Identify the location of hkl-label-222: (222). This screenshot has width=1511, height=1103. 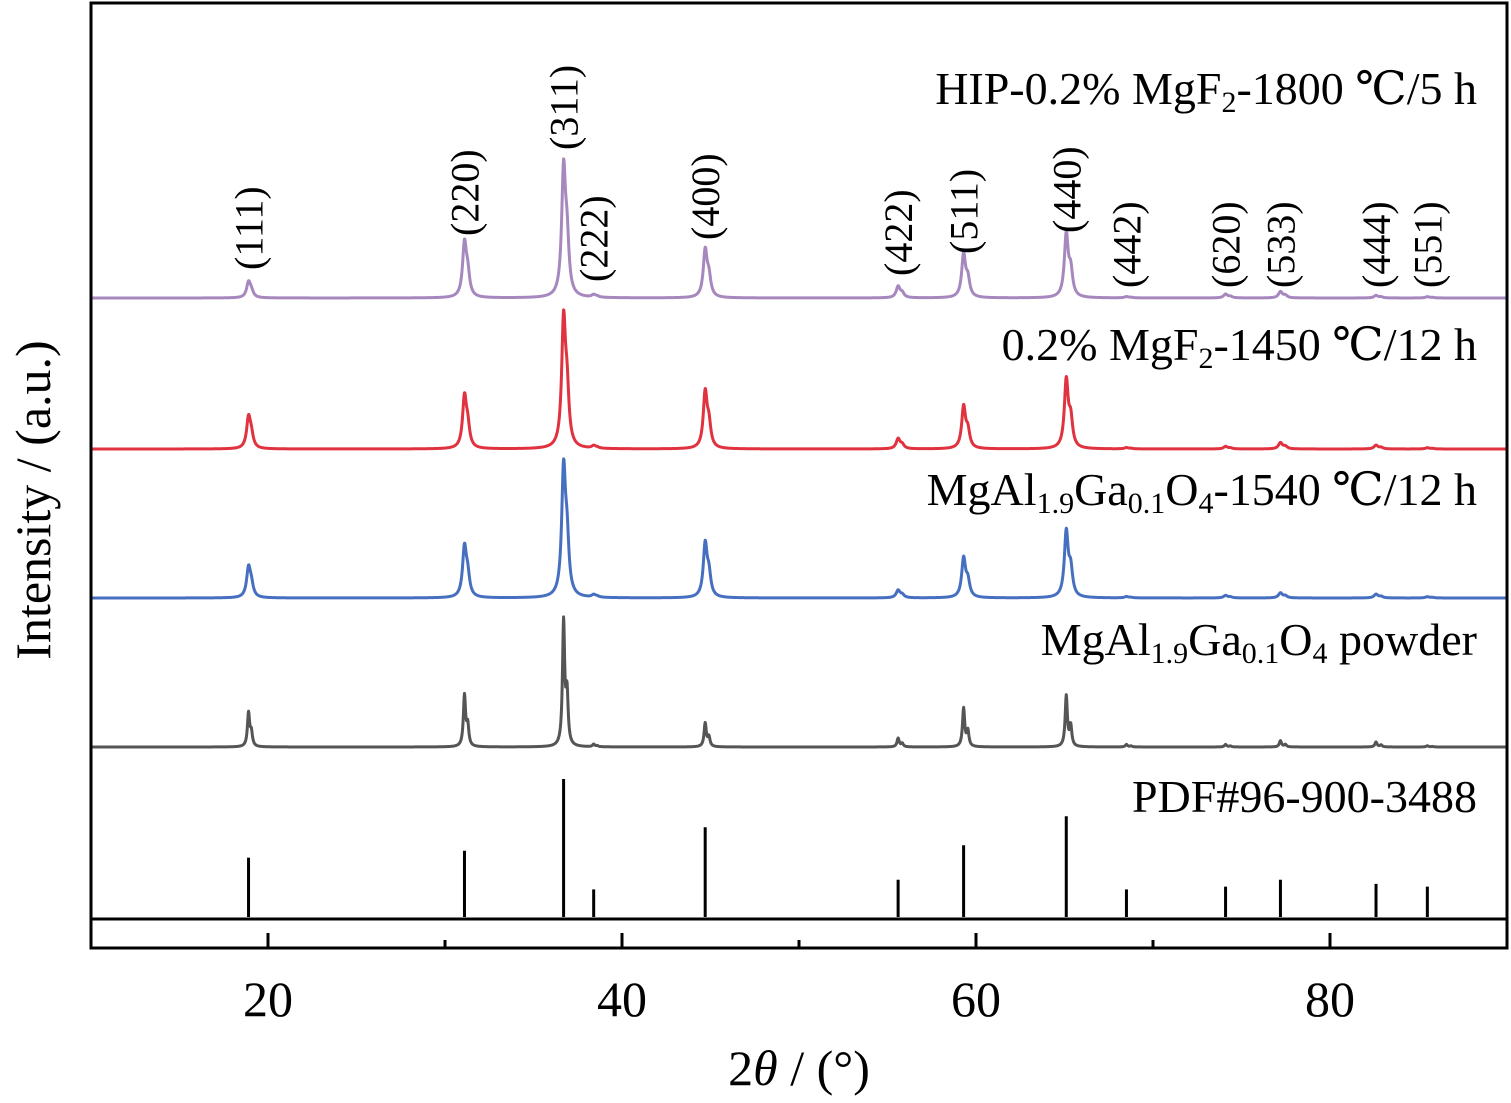
(594, 238).